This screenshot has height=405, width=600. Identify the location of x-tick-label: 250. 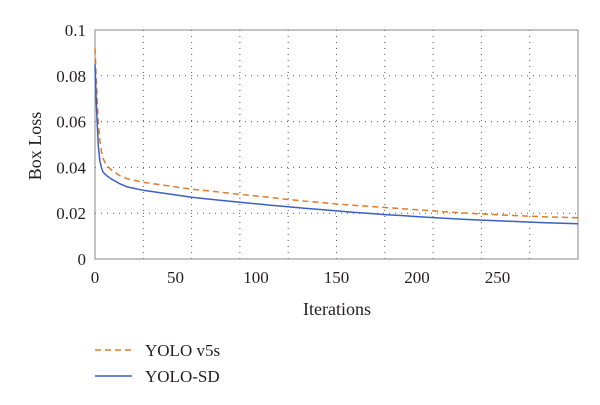
(498, 277).